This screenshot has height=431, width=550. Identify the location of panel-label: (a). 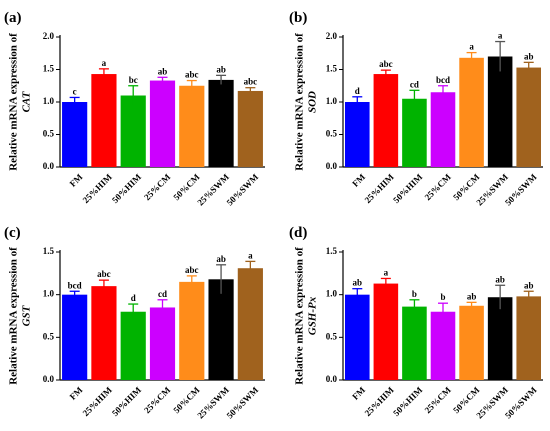
(13, 18).